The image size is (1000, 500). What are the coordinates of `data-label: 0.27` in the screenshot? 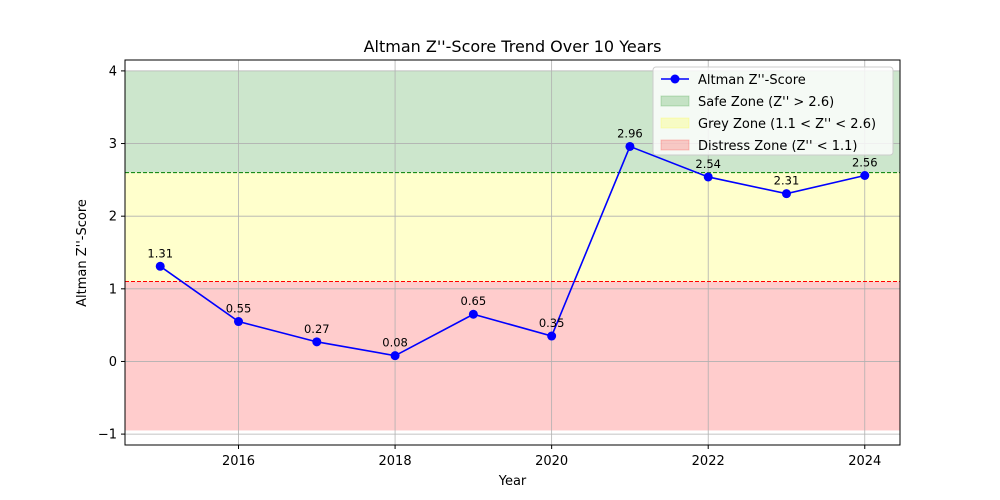 It's located at (317, 329).